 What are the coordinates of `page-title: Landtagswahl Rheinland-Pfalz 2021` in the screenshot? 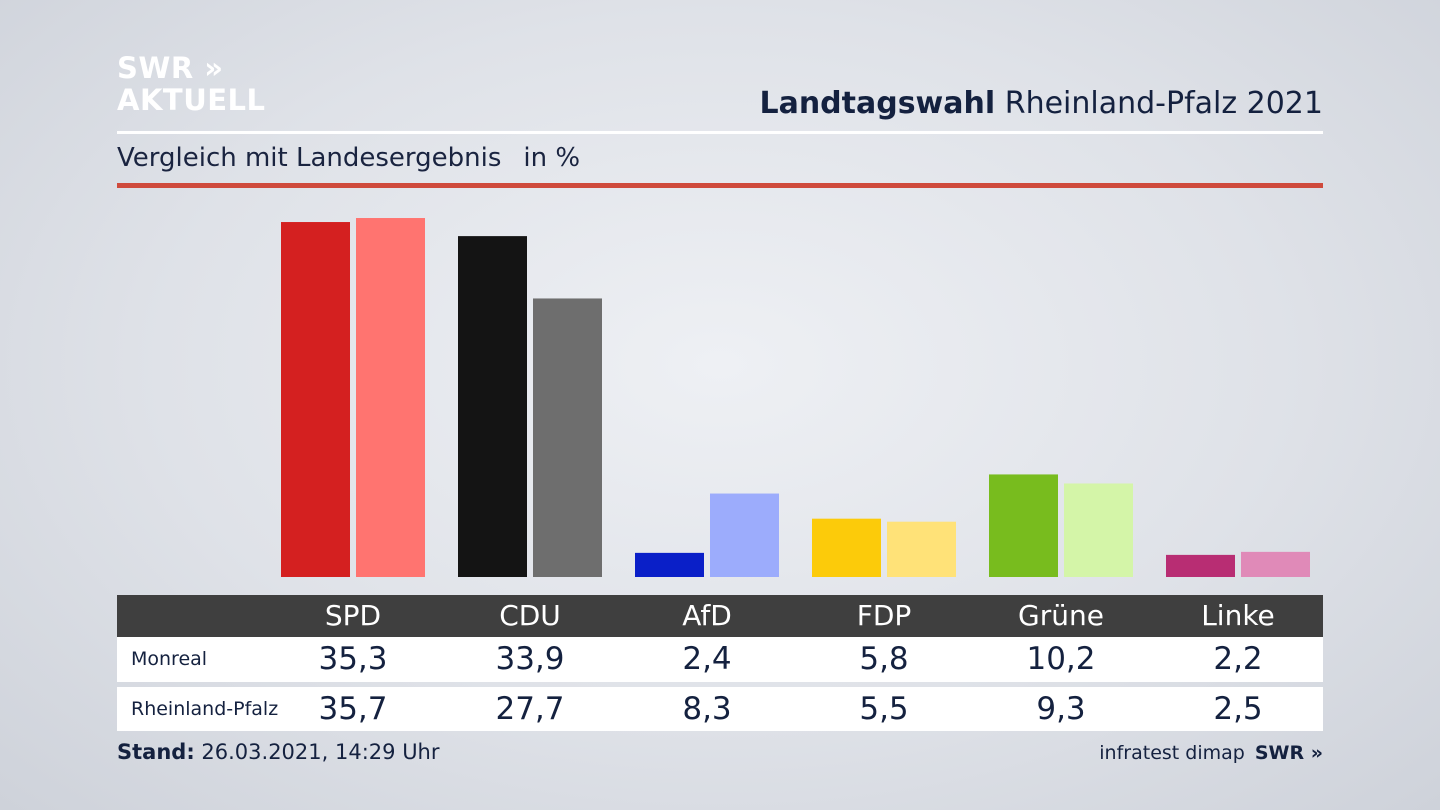 It's located at (1041, 103).